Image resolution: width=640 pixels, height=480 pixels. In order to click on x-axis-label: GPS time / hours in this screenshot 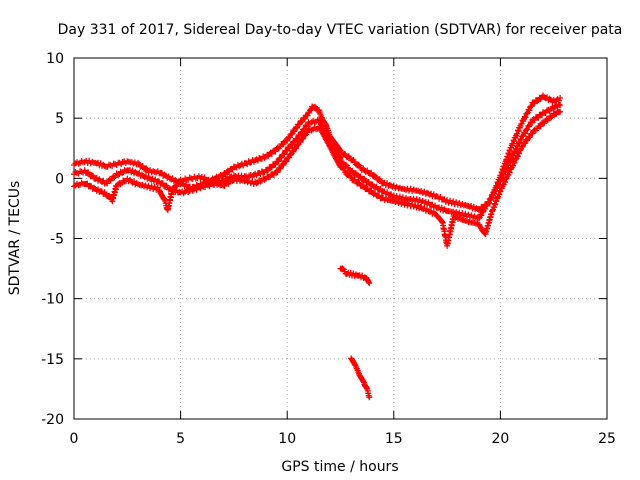, I will do `click(339, 467)`.